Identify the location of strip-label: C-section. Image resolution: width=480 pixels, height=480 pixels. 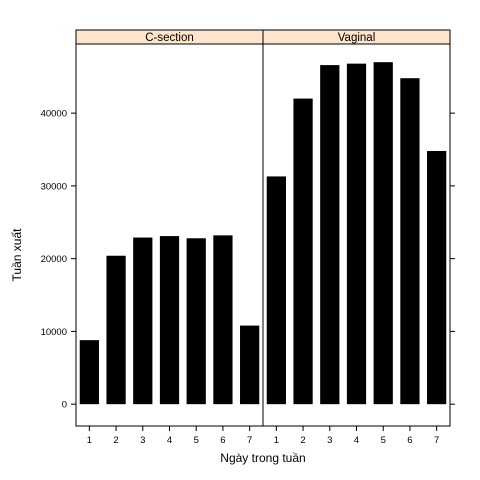
(169, 38).